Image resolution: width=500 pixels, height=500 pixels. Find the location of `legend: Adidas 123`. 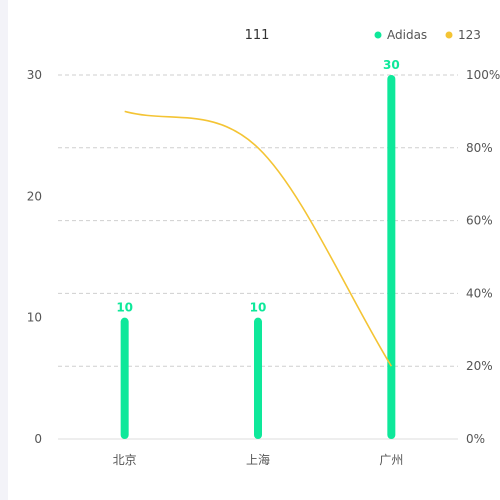

legend: Adidas 123 is located at coordinates (427, 35).